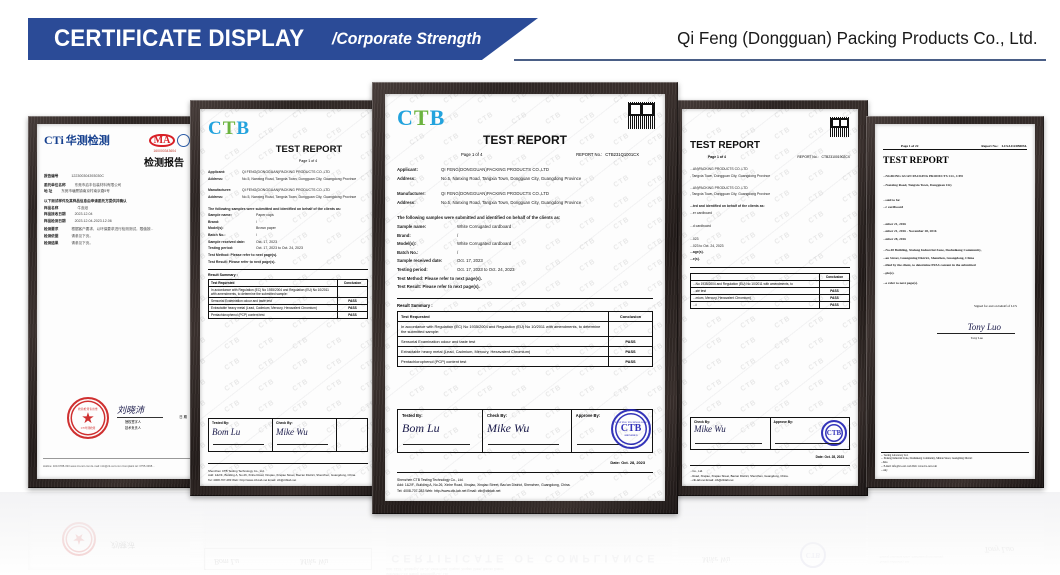 The height and width of the screenshot is (575, 1060). I want to click on cma-number: 160000343604, so click(164, 151).